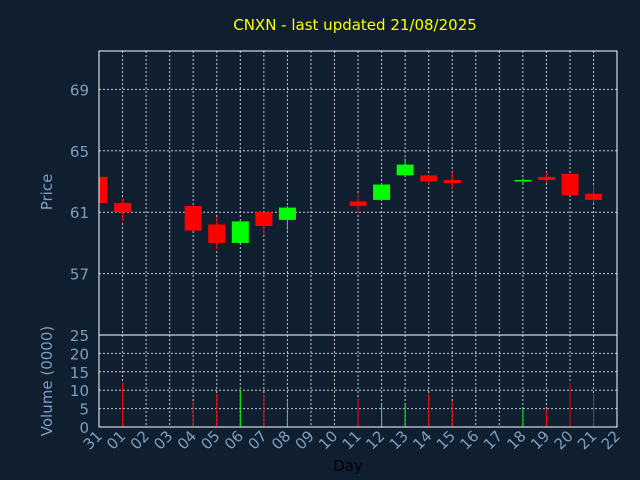  I want to click on x-tick-label: 16, so click(469, 440).